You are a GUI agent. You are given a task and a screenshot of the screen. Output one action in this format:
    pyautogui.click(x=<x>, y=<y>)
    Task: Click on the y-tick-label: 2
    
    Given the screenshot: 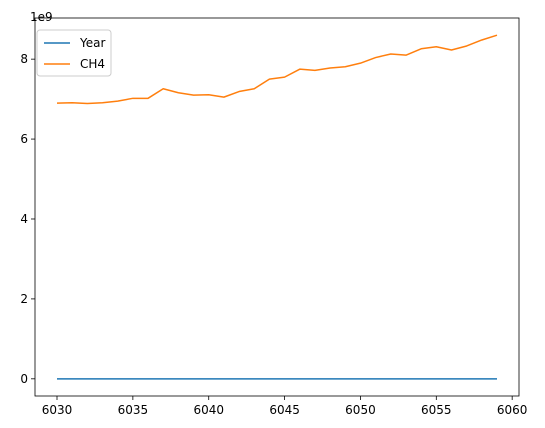 What is the action you would take?
    pyautogui.click(x=24, y=299)
    